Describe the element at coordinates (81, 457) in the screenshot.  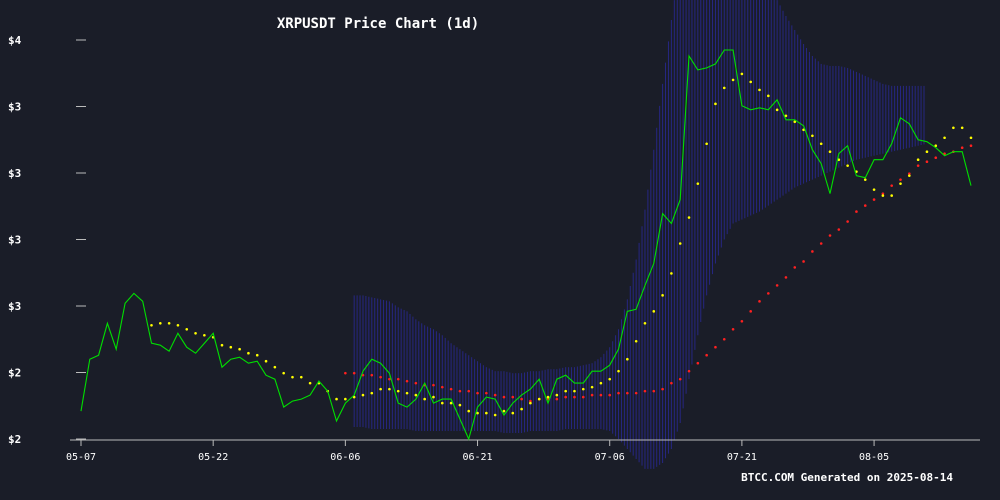
I see `x-tick-label: 05-07` at that location.